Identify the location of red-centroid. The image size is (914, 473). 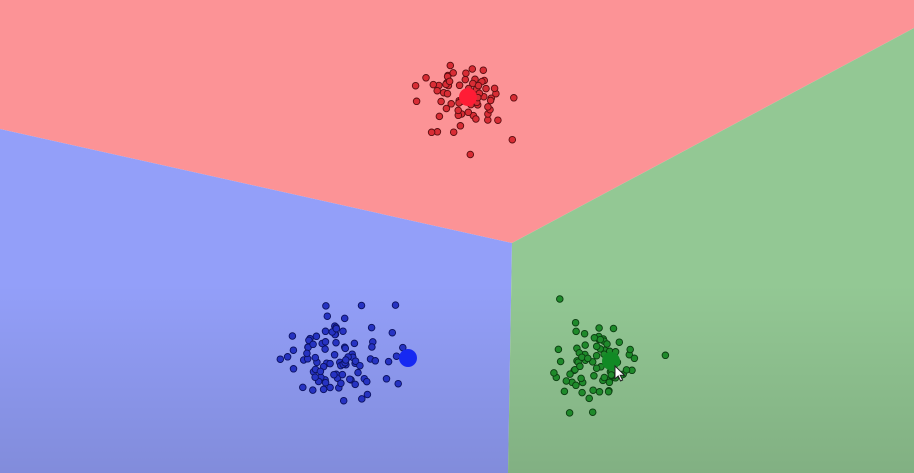
(468, 97).